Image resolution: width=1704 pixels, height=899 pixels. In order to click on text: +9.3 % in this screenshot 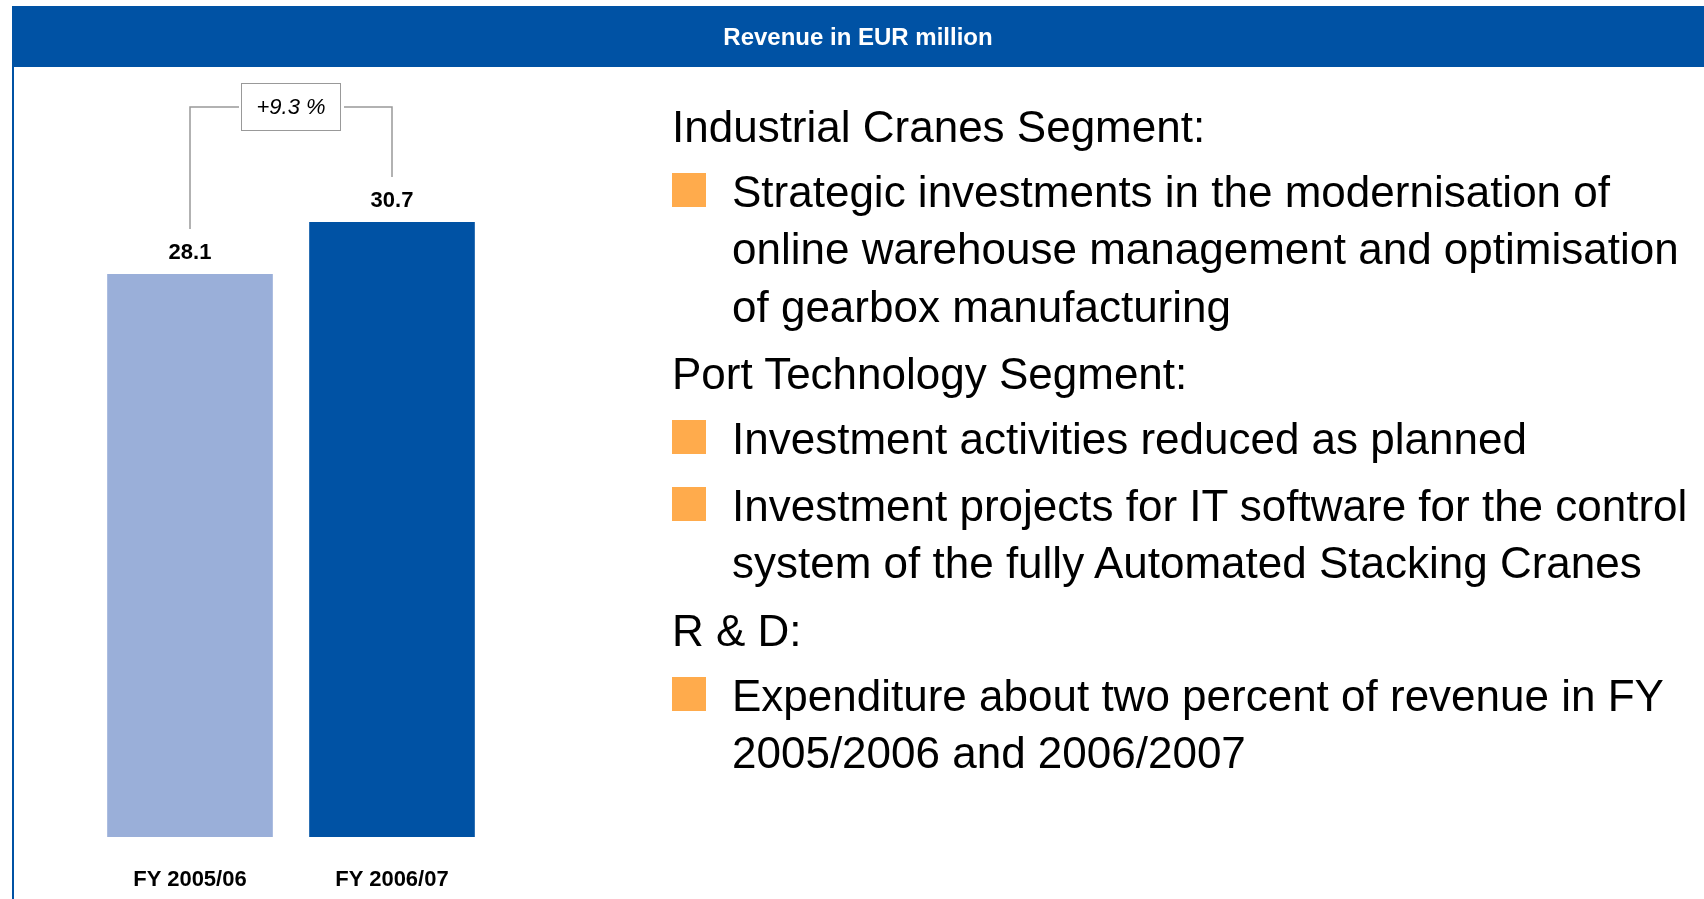, I will do `click(291, 107)`.